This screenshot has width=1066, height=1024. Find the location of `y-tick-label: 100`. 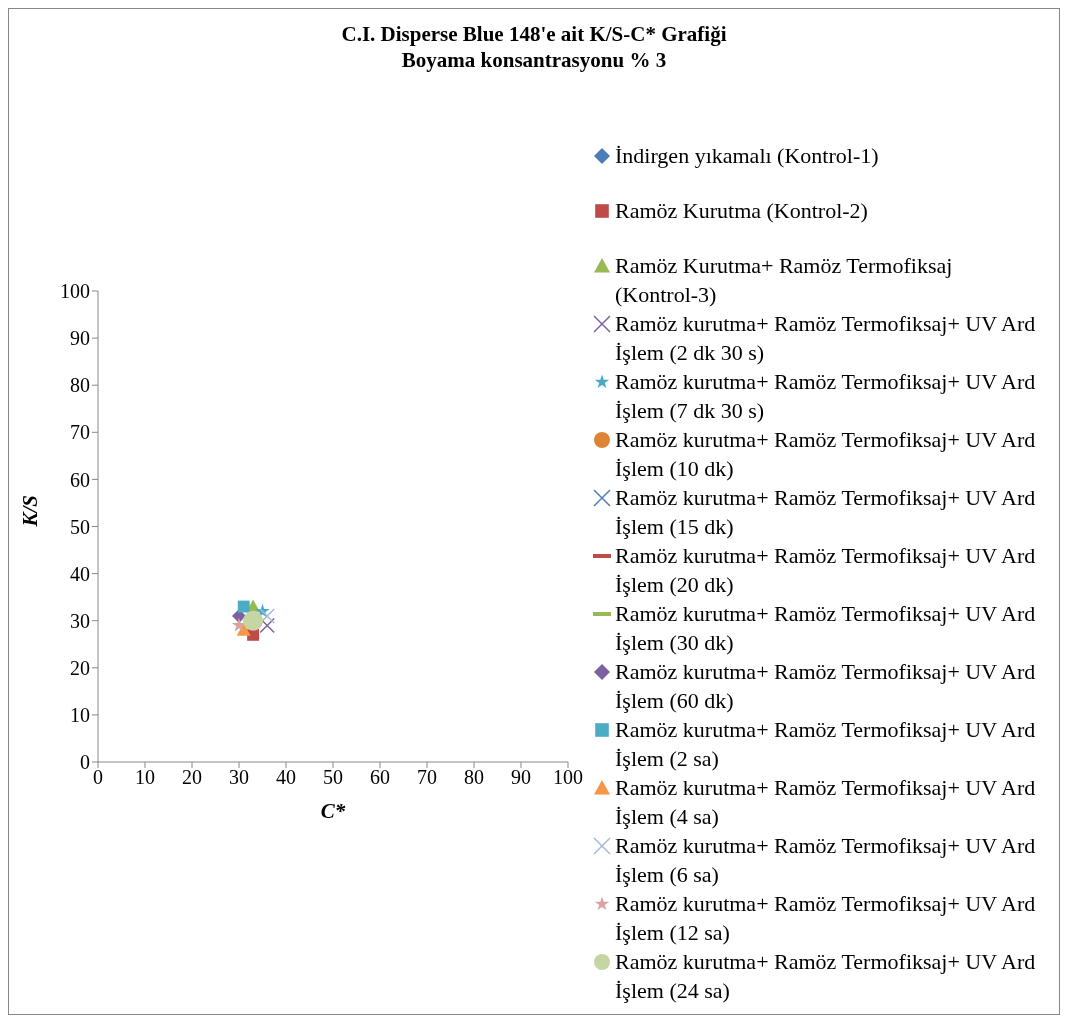

y-tick-label: 100 is located at coordinates (75, 291).